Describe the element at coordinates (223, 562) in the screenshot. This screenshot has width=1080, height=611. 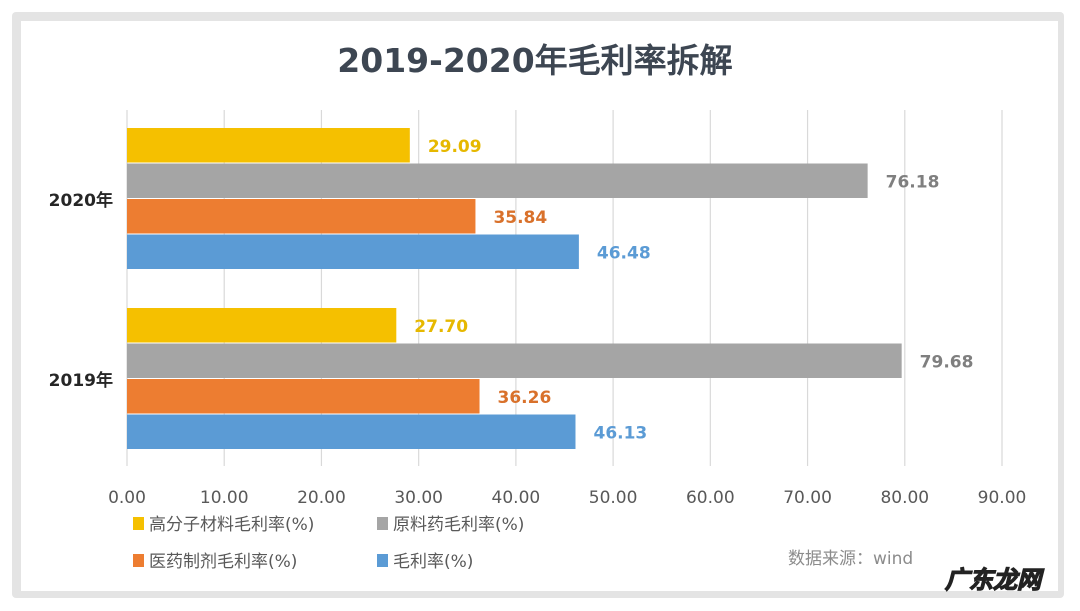
I see `legend-label: 医药制剂毛利率(%)` at that location.